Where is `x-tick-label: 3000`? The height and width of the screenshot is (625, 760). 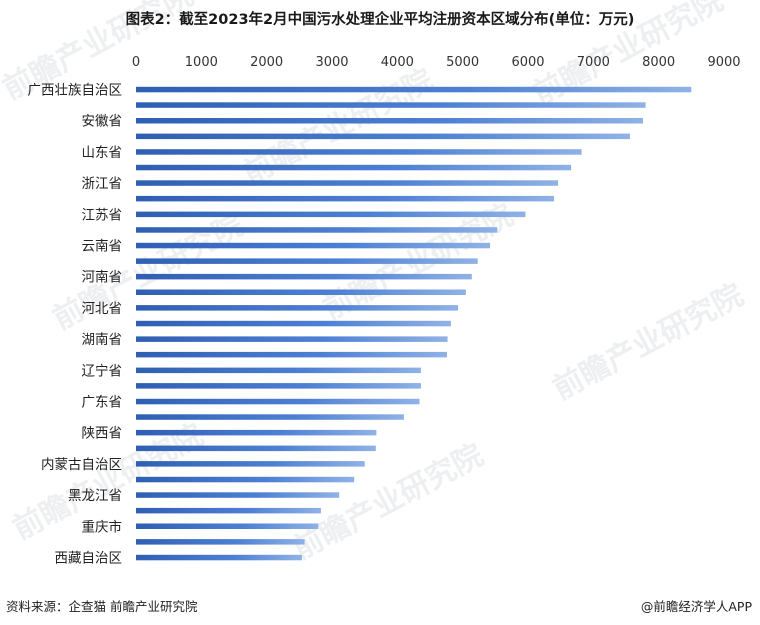 x-tick-label: 3000 is located at coordinates (331, 62).